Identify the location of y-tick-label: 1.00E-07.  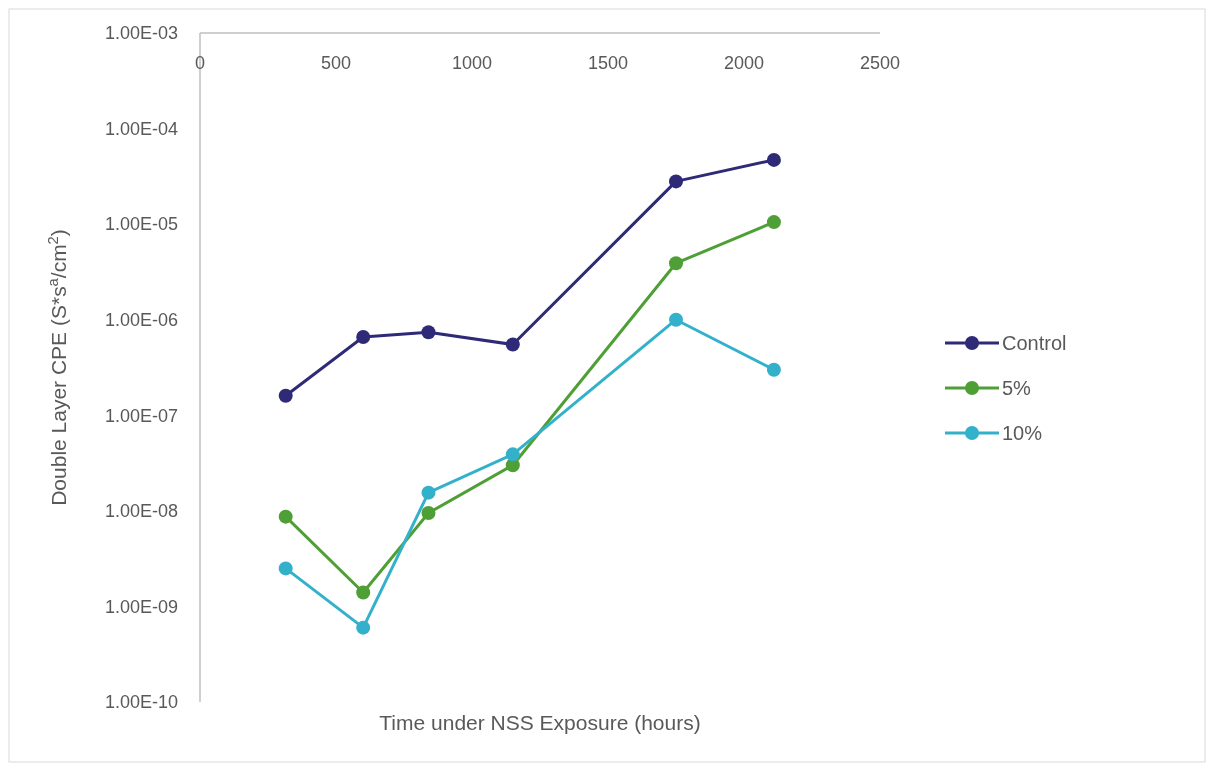
(141, 415).